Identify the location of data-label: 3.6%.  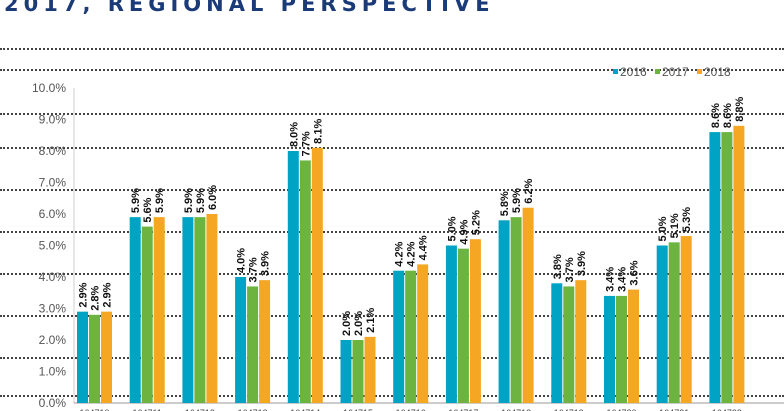
(635, 272).